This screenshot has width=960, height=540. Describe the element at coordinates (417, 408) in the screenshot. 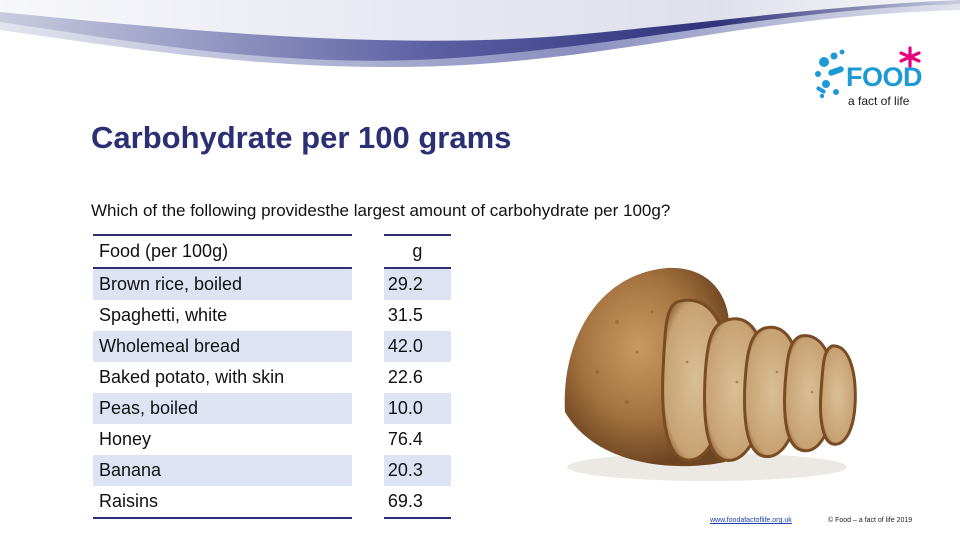

I see `carb-value: 10.0` at that location.